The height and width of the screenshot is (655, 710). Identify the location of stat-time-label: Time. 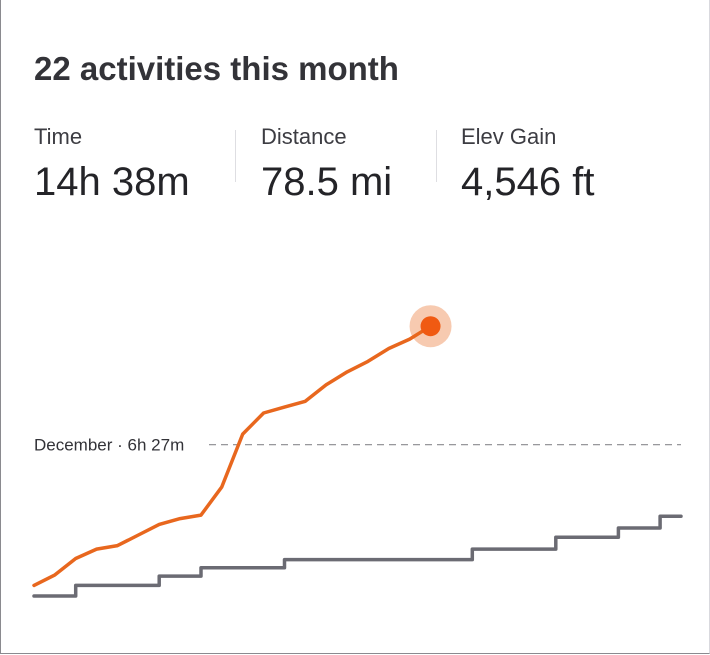
(58, 136).